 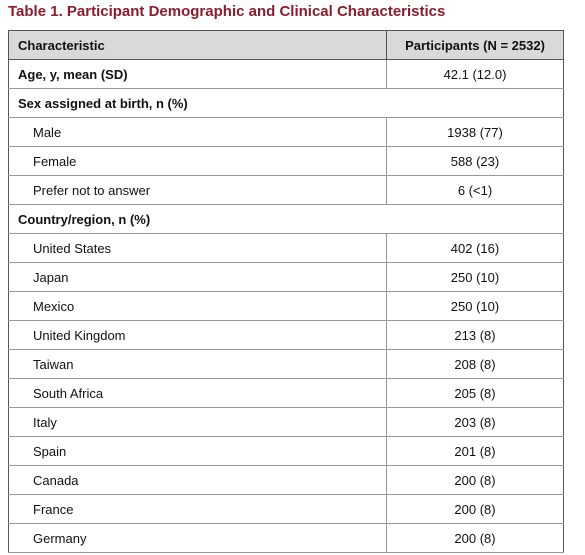 What do you see at coordinates (197, 538) in the screenshot?
I see `row-label: Germany` at bounding box center [197, 538].